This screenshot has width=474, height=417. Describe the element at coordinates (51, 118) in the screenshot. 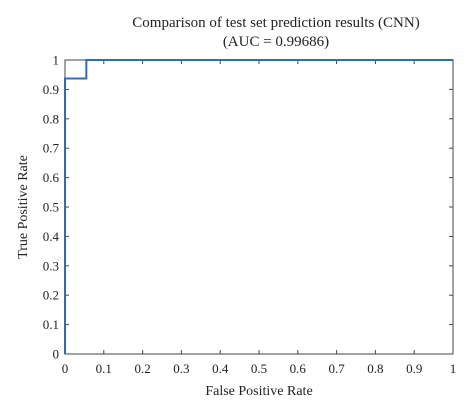

I see `y-tick-label: 0.8` at that location.